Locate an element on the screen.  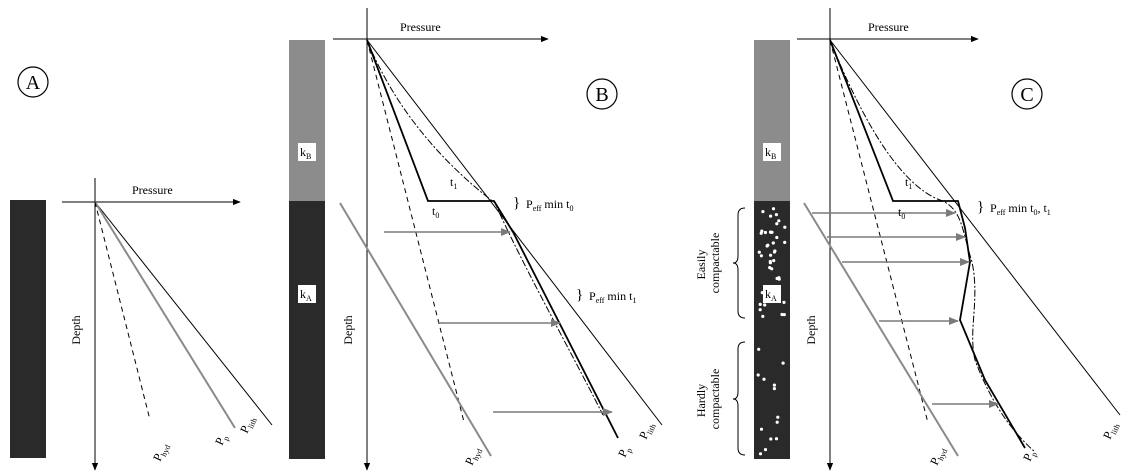
depth-label-b: Depth is located at coordinates (348, 329).